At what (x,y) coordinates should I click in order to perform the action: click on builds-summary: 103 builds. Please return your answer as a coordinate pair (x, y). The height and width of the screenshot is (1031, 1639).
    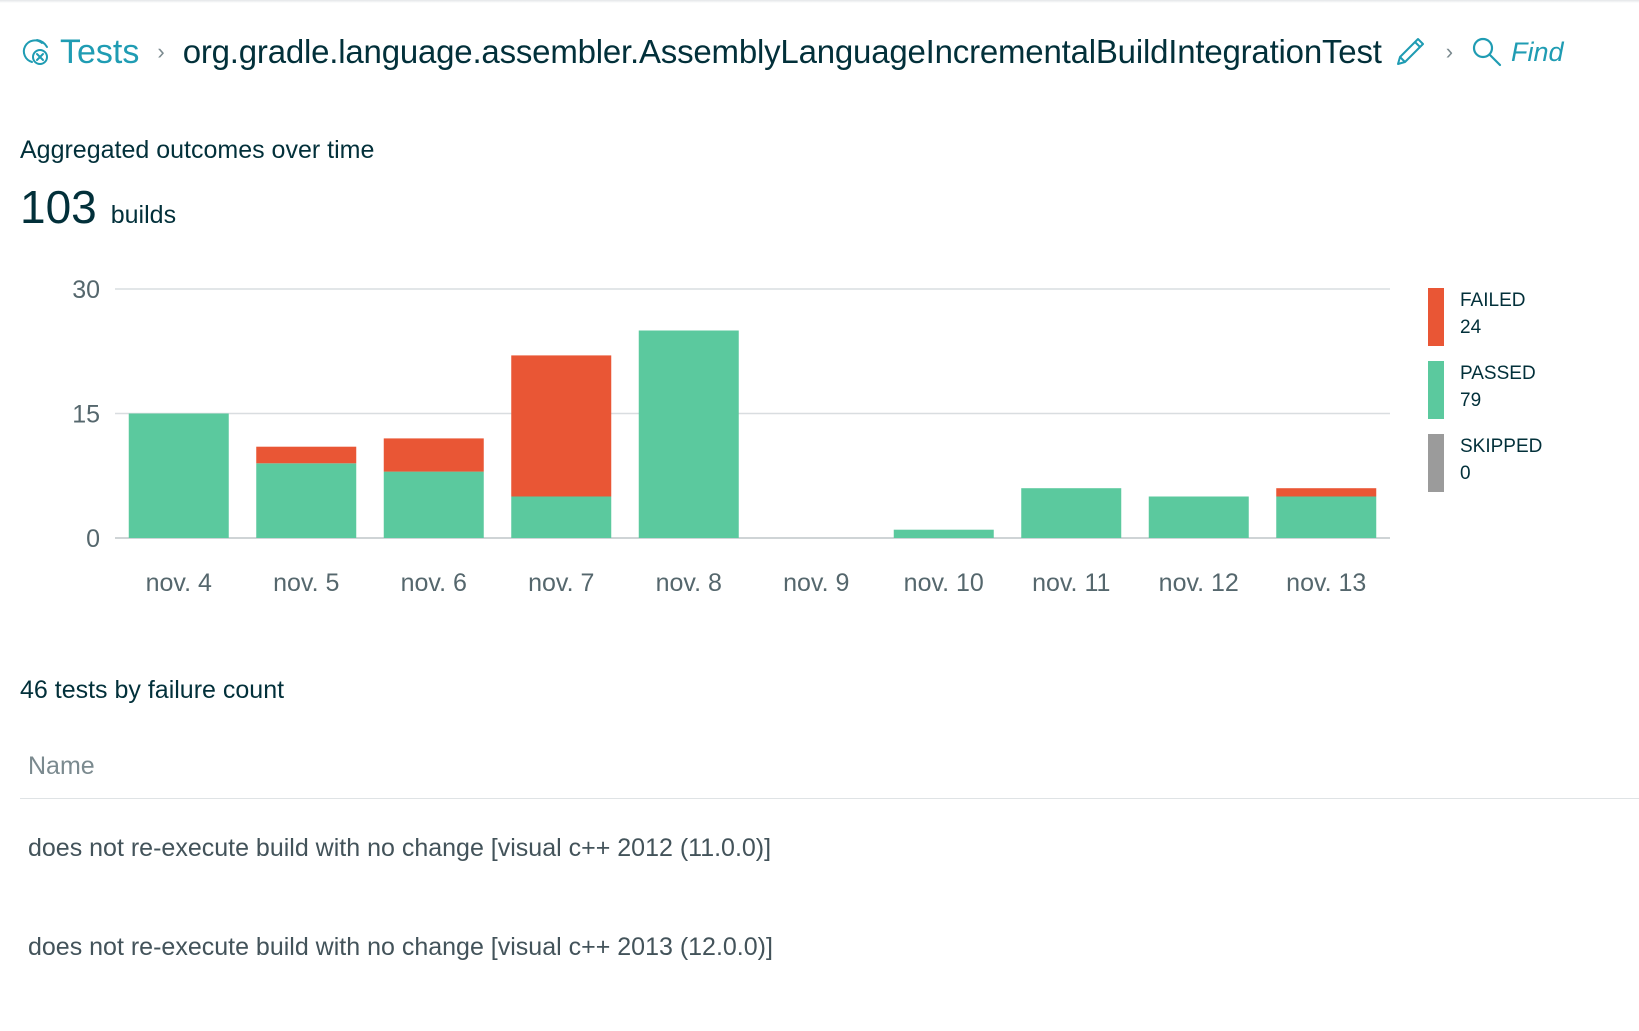
    Looking at the image, I should click on (98, 207).